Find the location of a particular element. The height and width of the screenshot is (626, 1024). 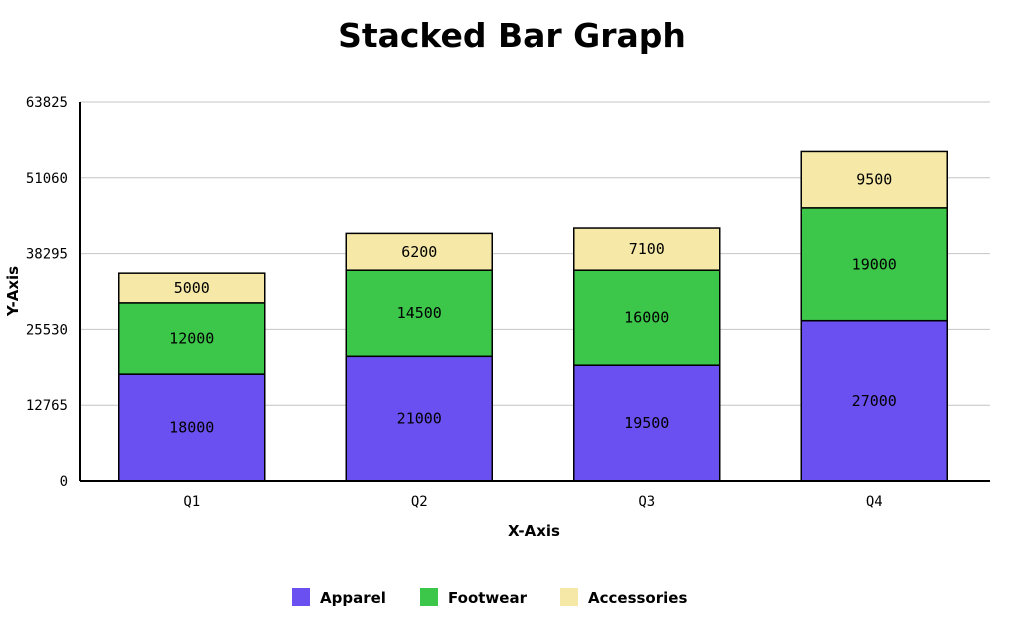

bar-value-label: 5000 is located at coordinates (192, 288).